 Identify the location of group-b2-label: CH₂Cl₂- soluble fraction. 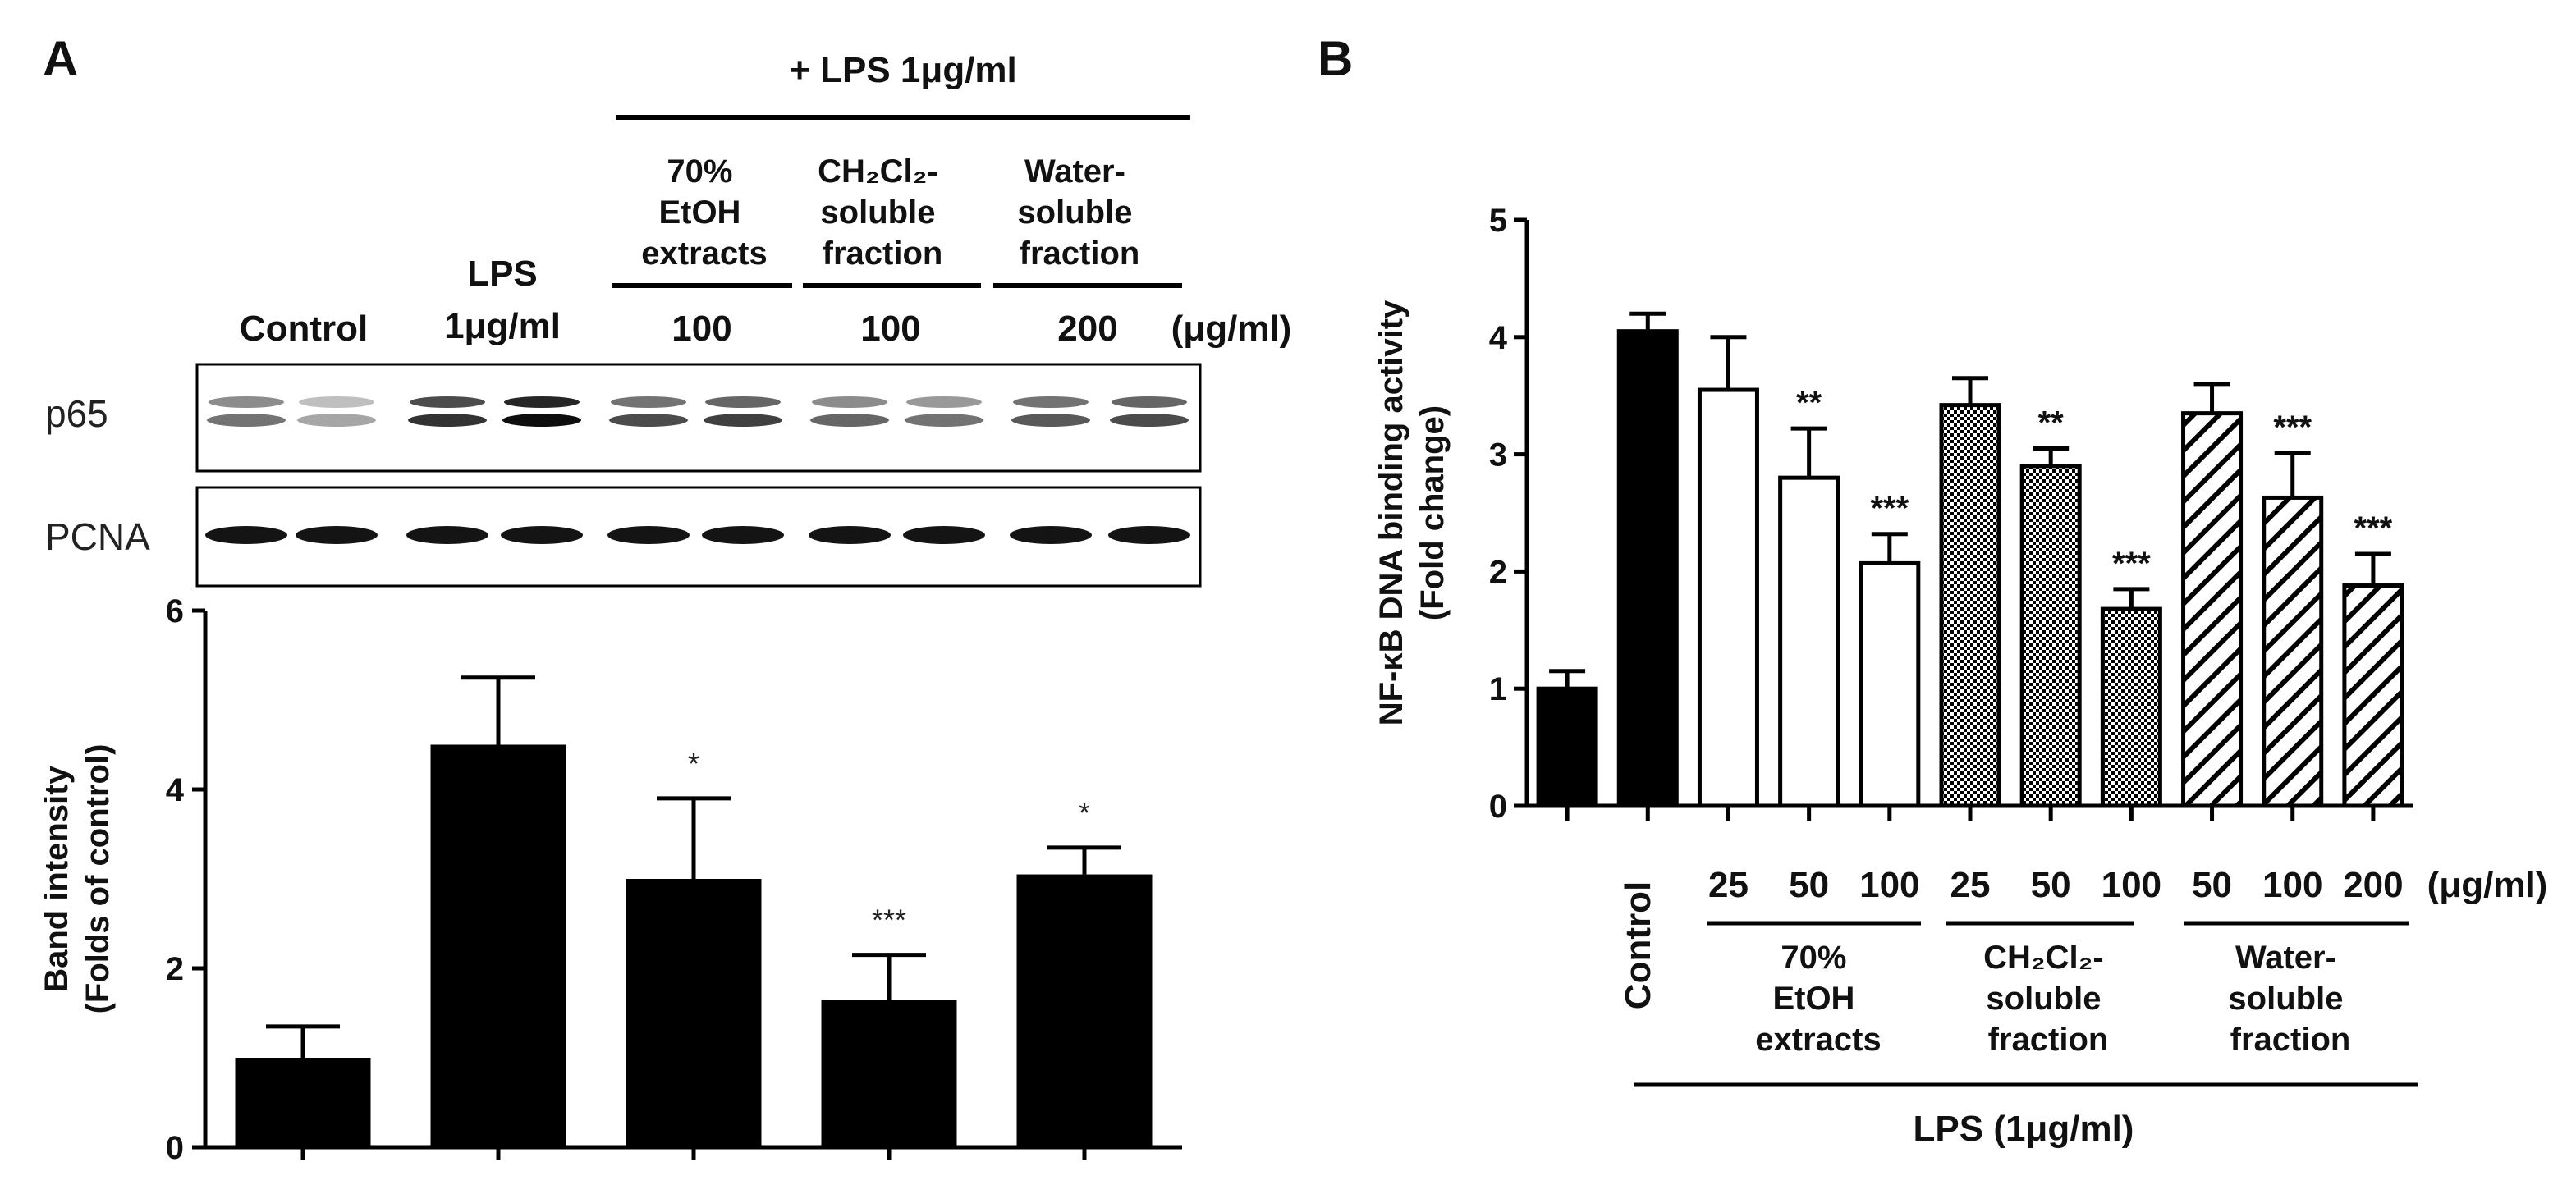
(2048, 999).